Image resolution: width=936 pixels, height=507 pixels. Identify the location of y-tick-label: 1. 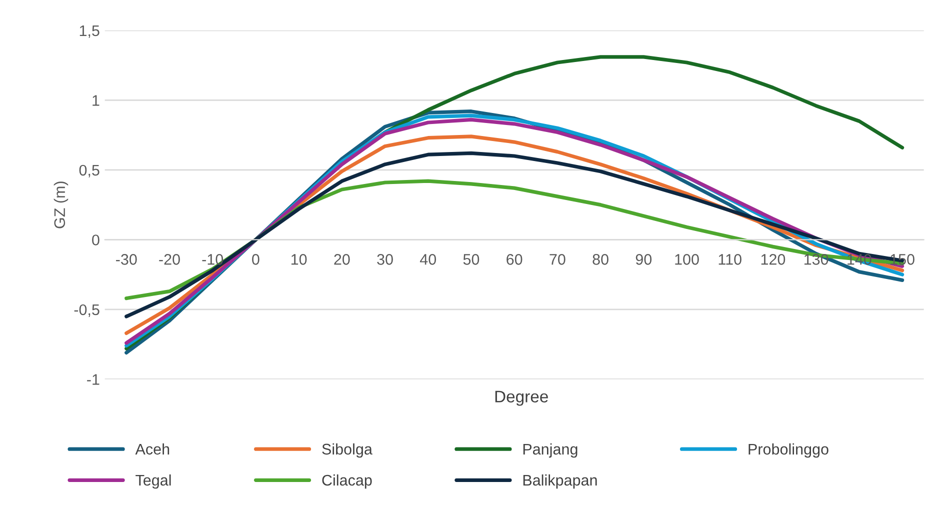
(96, 100).